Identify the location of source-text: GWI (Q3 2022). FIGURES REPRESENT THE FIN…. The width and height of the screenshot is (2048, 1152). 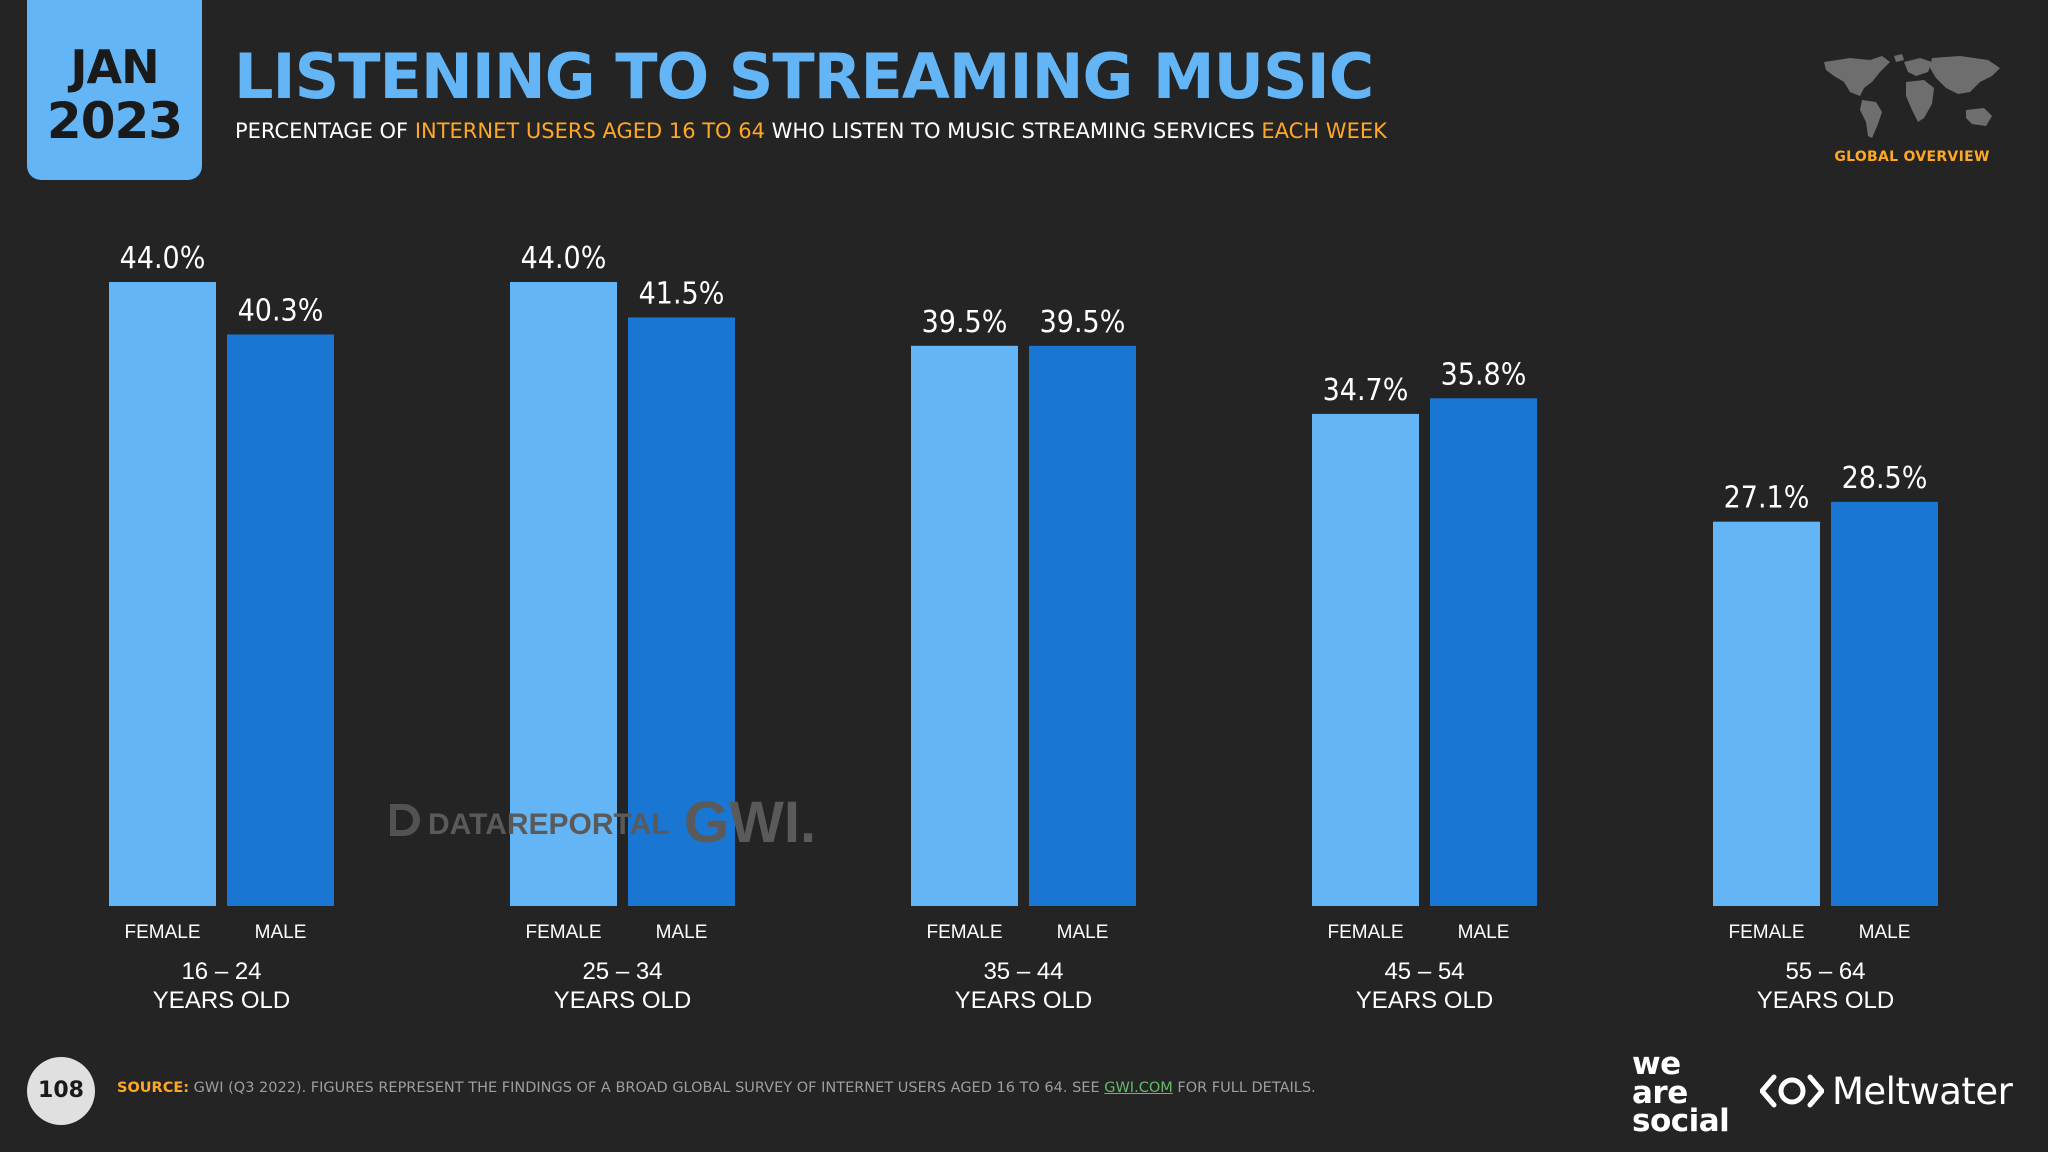
(647, 1088).